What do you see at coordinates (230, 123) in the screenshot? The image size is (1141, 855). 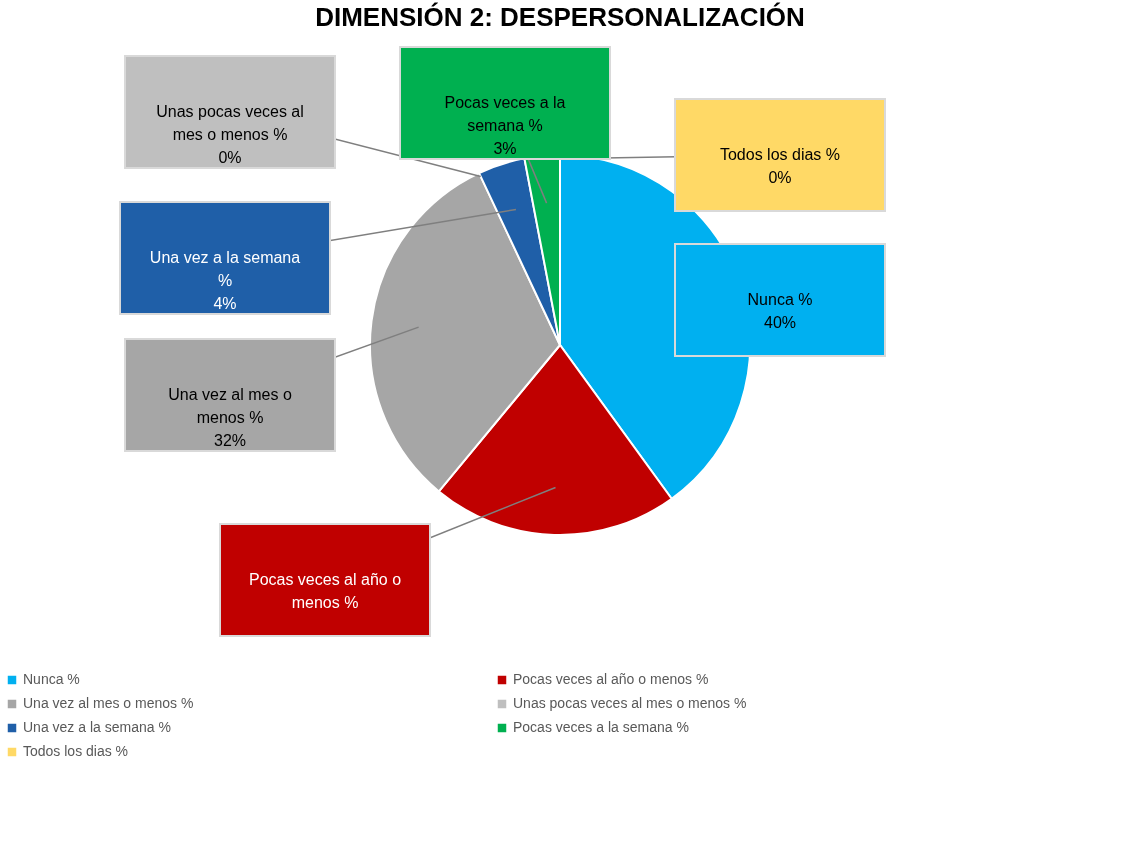 I see `category-label: Unas pocas veces al mes o menos %` at bounding box center [230, 123].